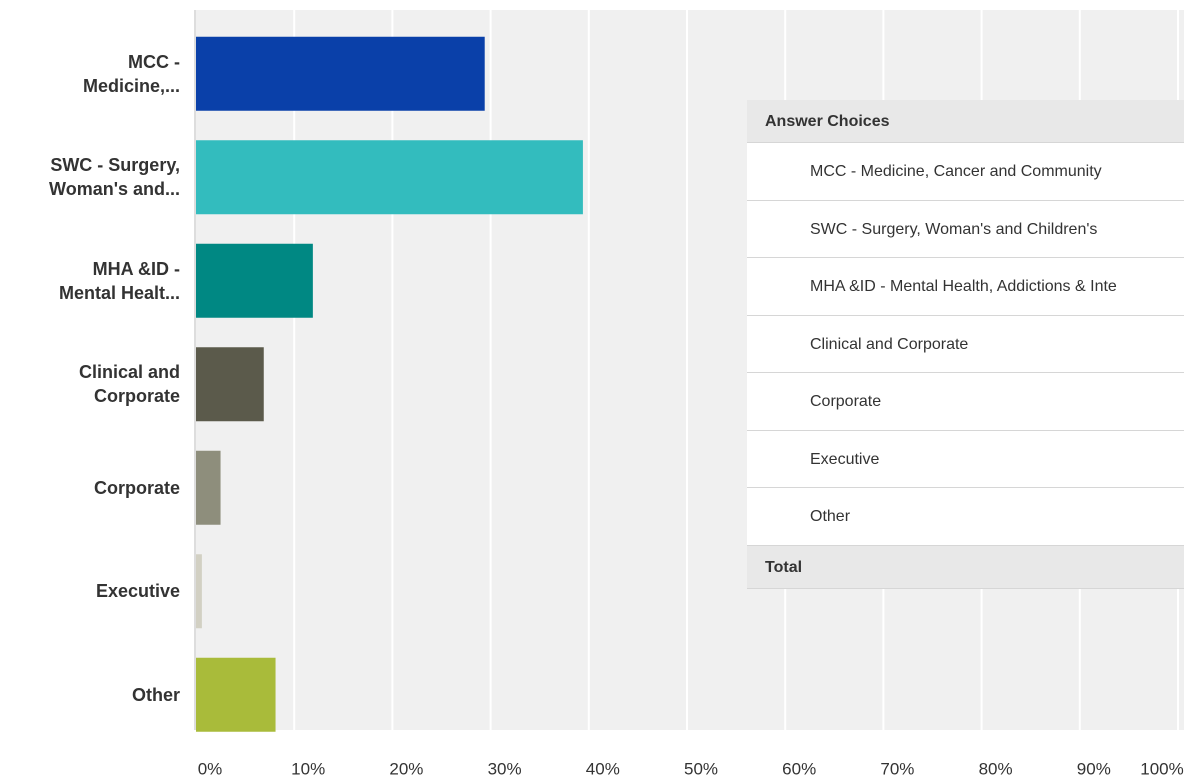 The height and width of the screenshot is (779, 1184). What do you see at coordinates (965, 229) in the screenshot?
I see `table-row: SWC - Surgery, Woman's and Children's` at bounding box center [965, 229].